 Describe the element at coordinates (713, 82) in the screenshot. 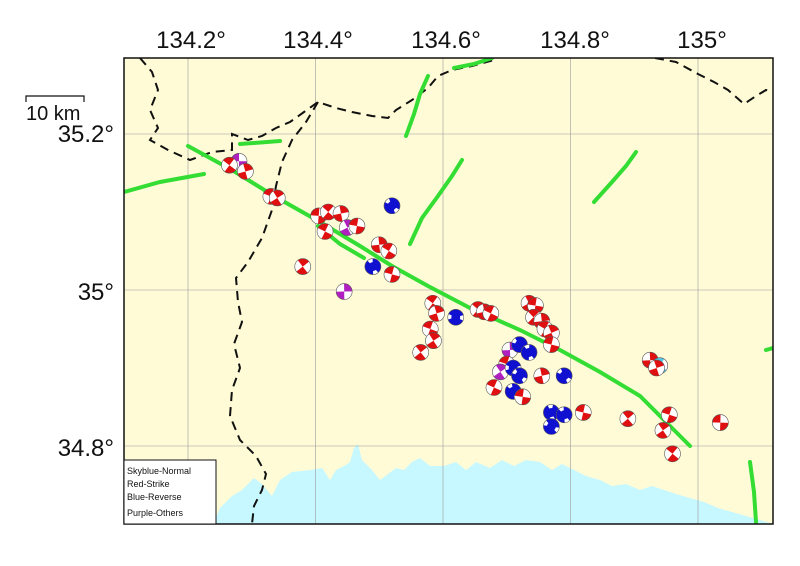

I see `boundary-line-east` at that location.